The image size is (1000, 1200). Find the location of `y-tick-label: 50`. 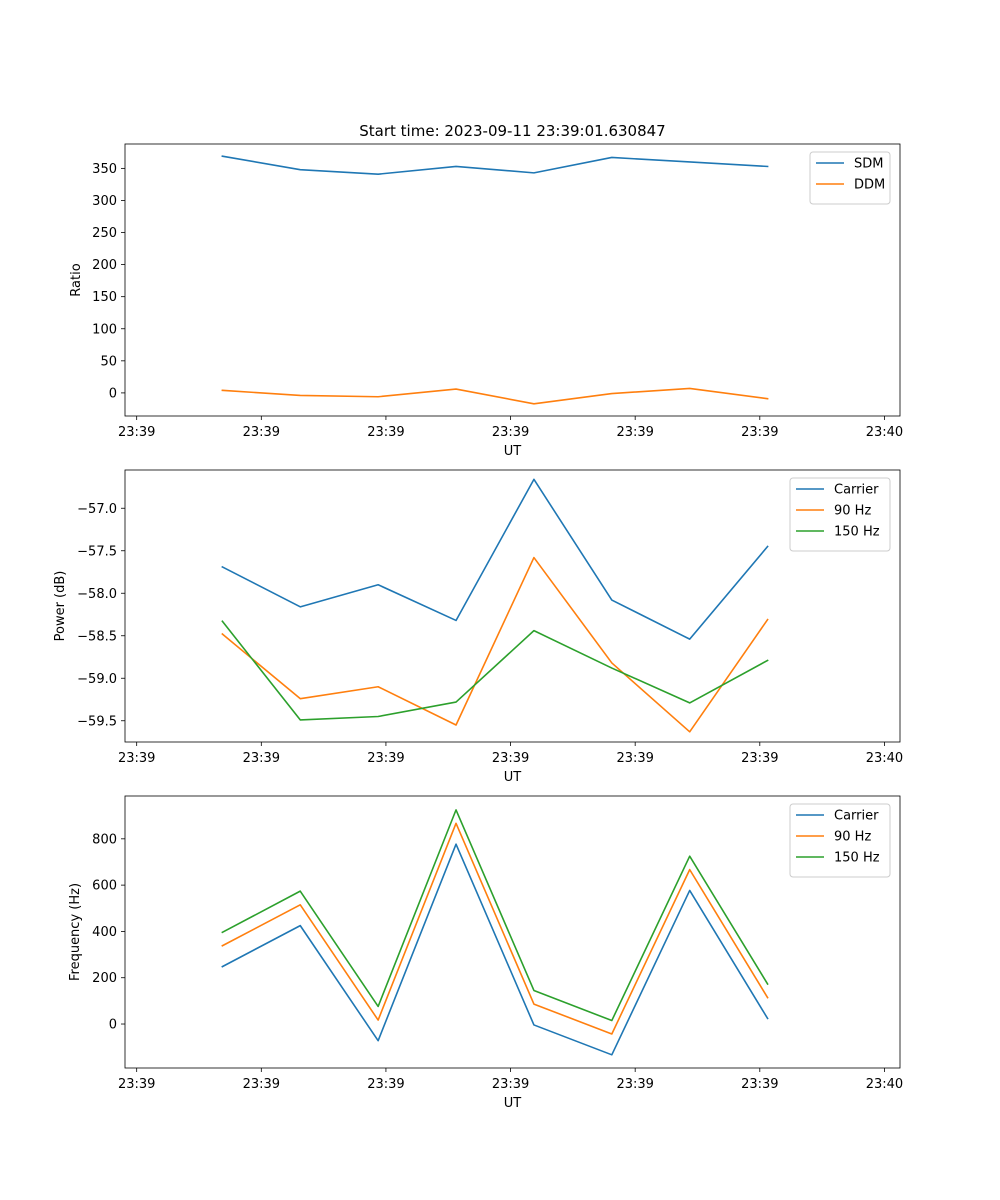

y-tick-label: 50 is located at coordinates (108, 361).